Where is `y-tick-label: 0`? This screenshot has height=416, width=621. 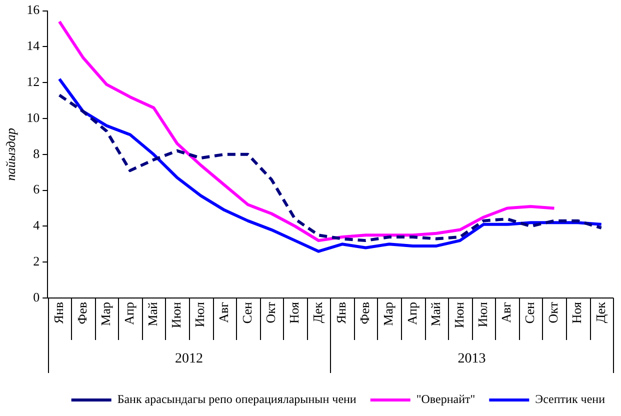
y-tick-label: 0 is located at coordinates (36, 296).